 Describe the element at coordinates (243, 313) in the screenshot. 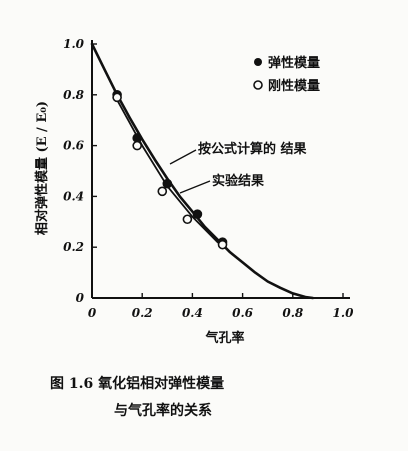

I see `x-tick-label-3: 0.6` at that location.